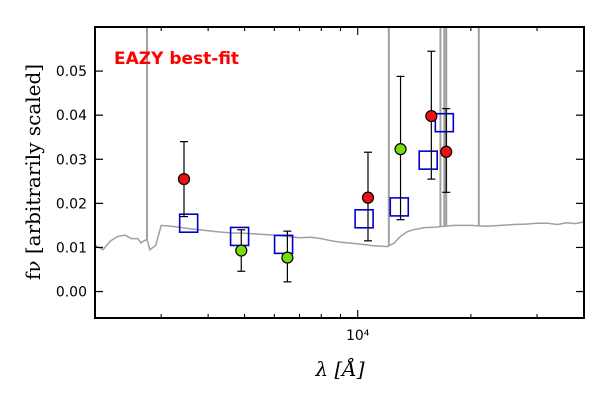 This screenshot has width=600, height=400. What do you see at coordinates (71, 72) in the screenshot?
I see `y-tick-label: 0.05` at bounding box center [71, 72].